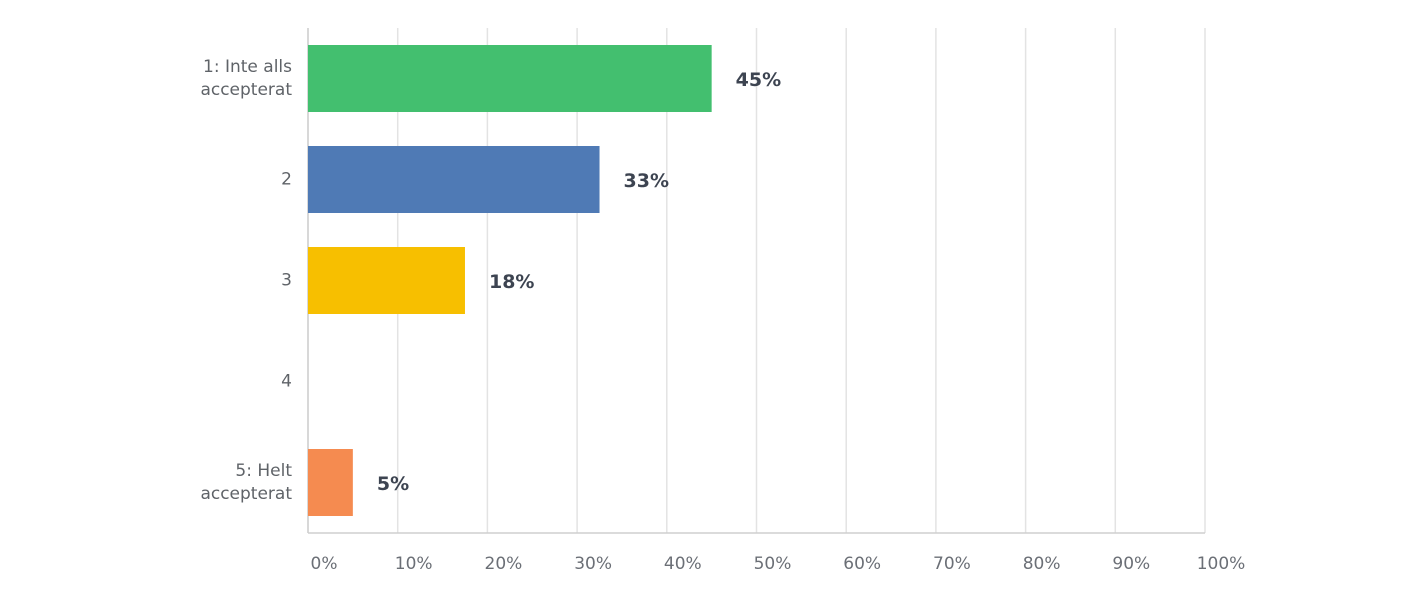  What do you see at coordinates (1221, 564) in the screenshot?
I see `x-tick-label: 100%` at bounding box center [1221, 564].